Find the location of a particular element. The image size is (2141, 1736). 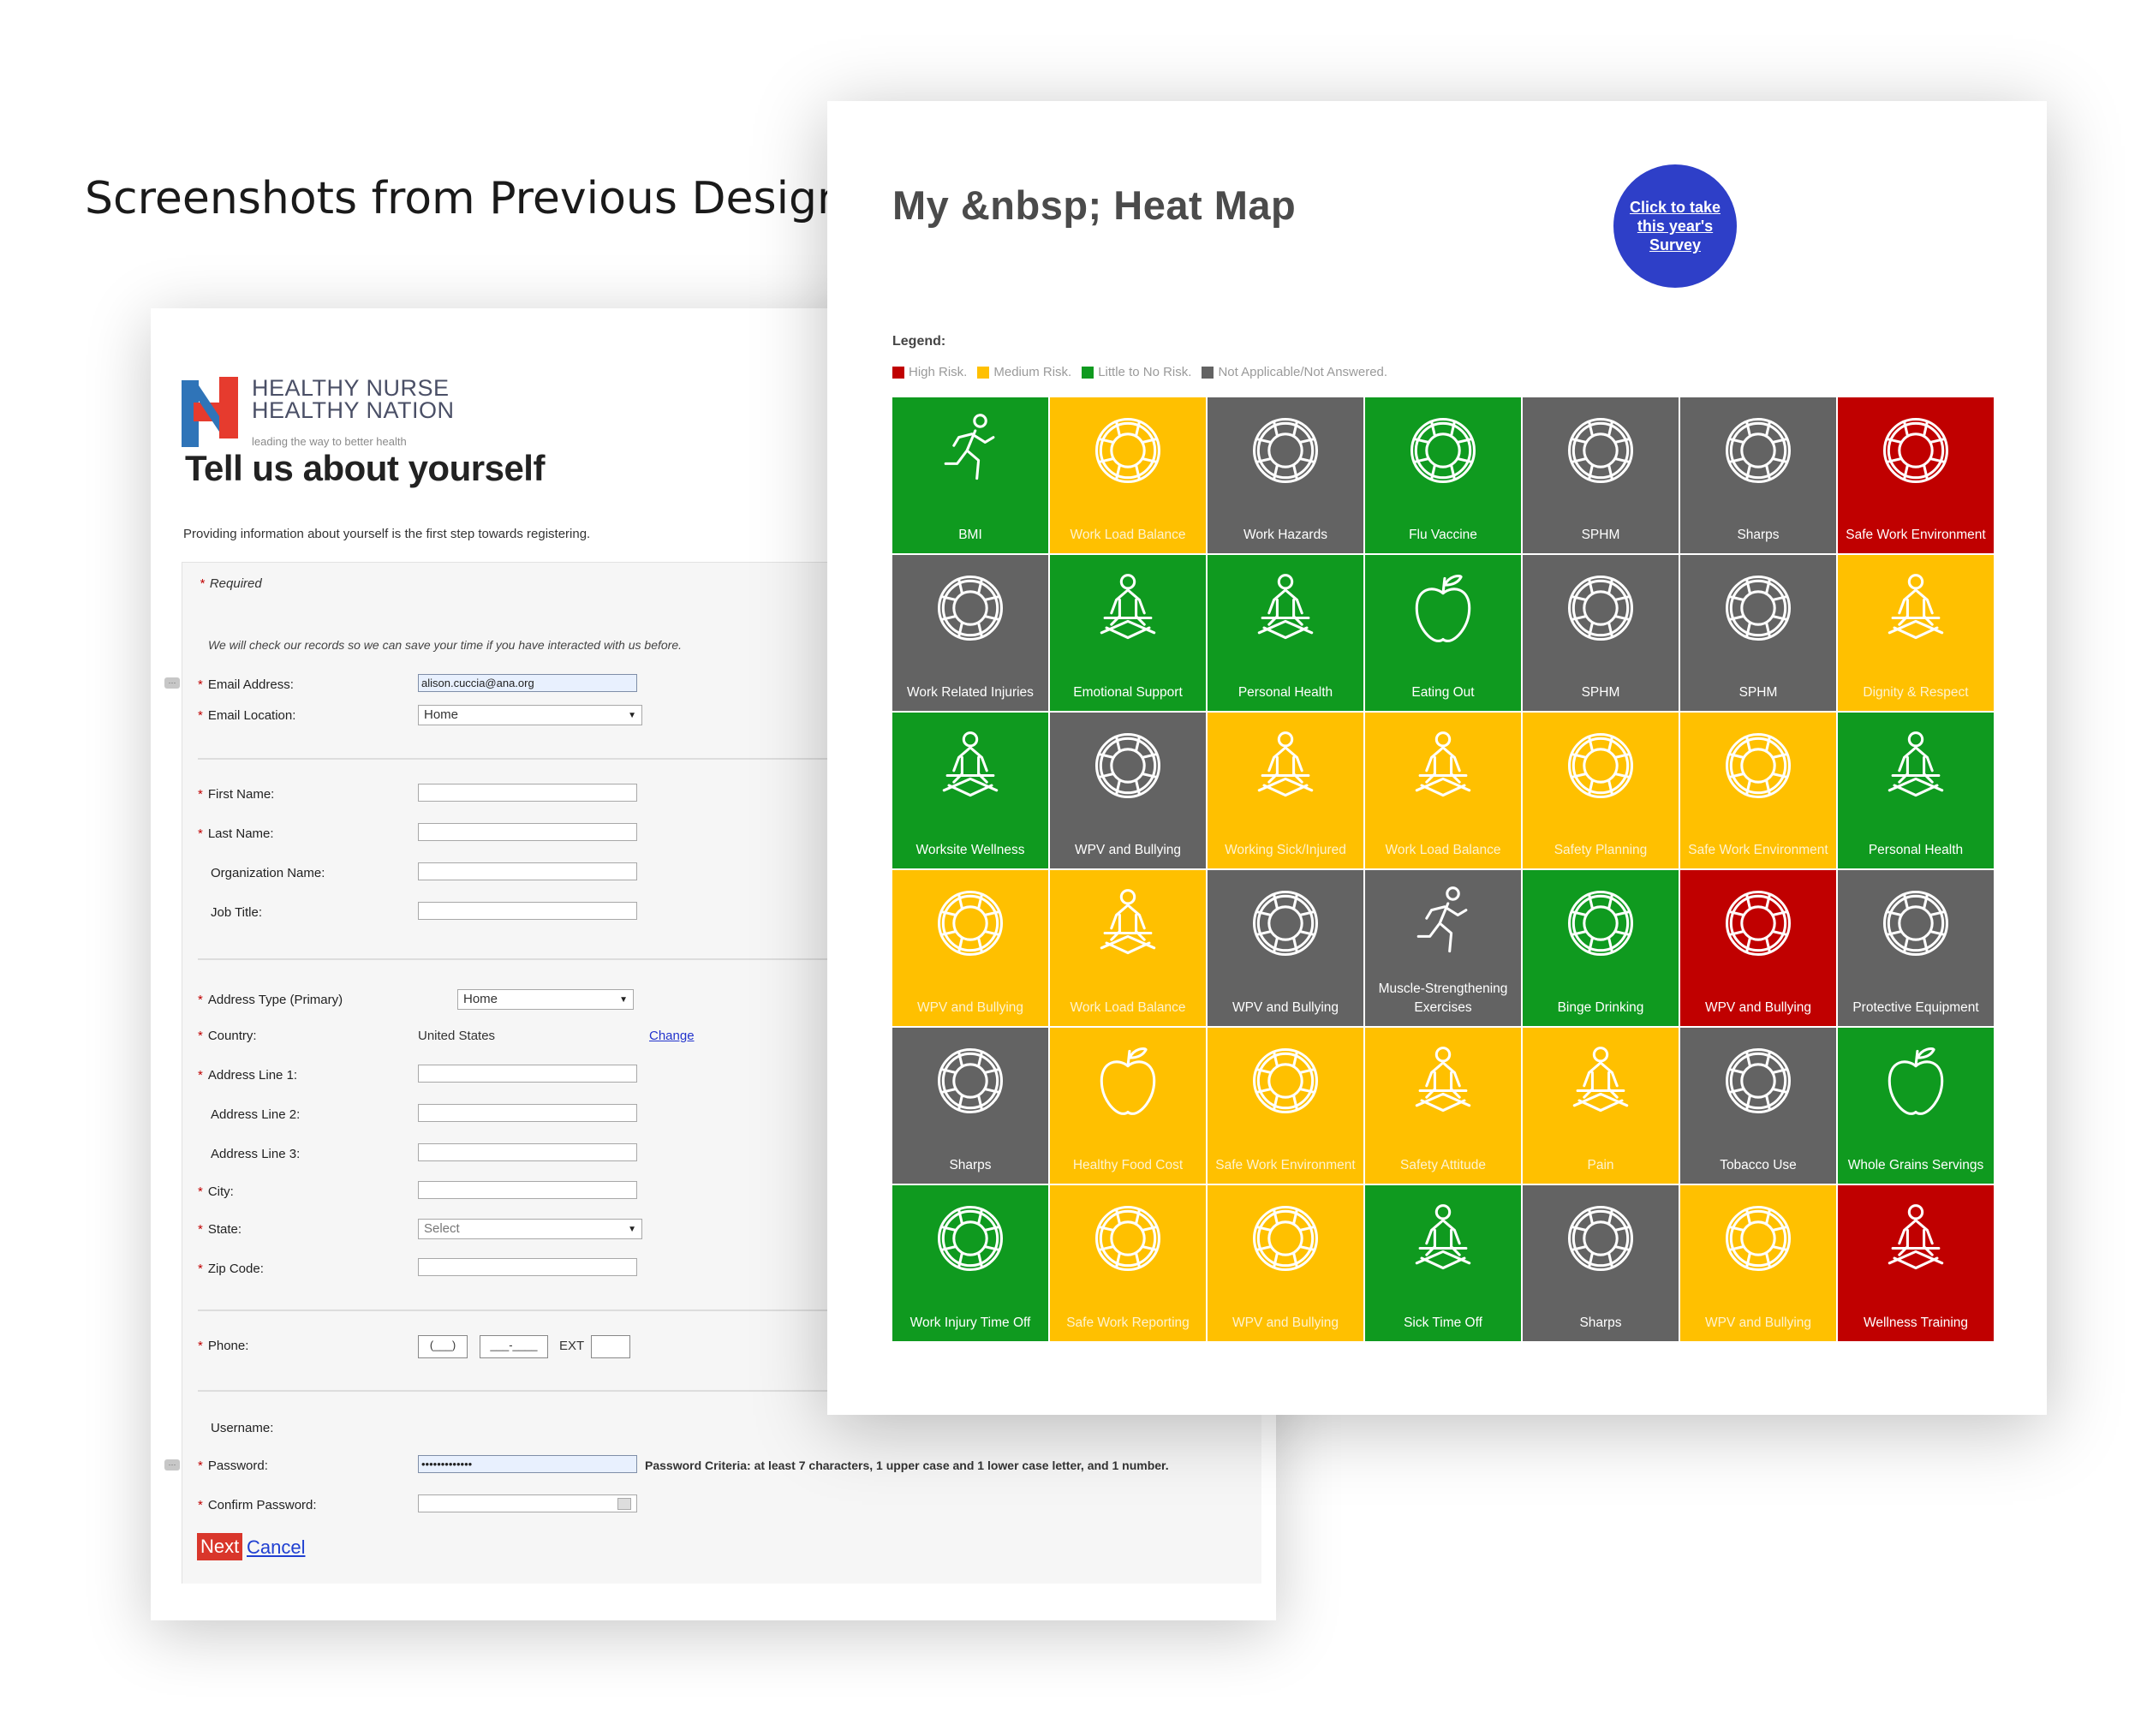

legend-label: High Risk. is located at coordinates (938, 372).